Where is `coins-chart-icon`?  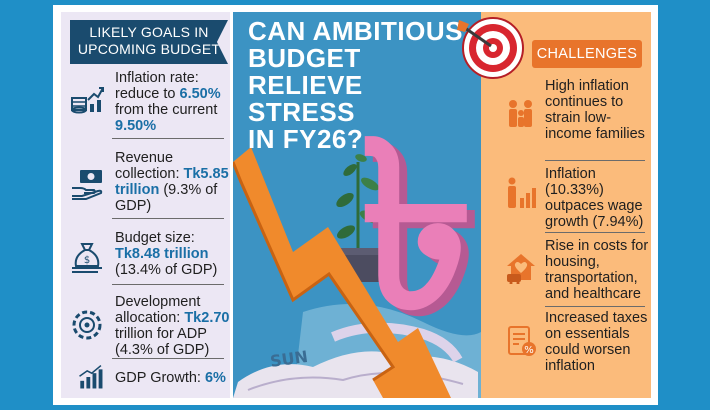 coins-chart-icon is located at coordinates (87, 100).